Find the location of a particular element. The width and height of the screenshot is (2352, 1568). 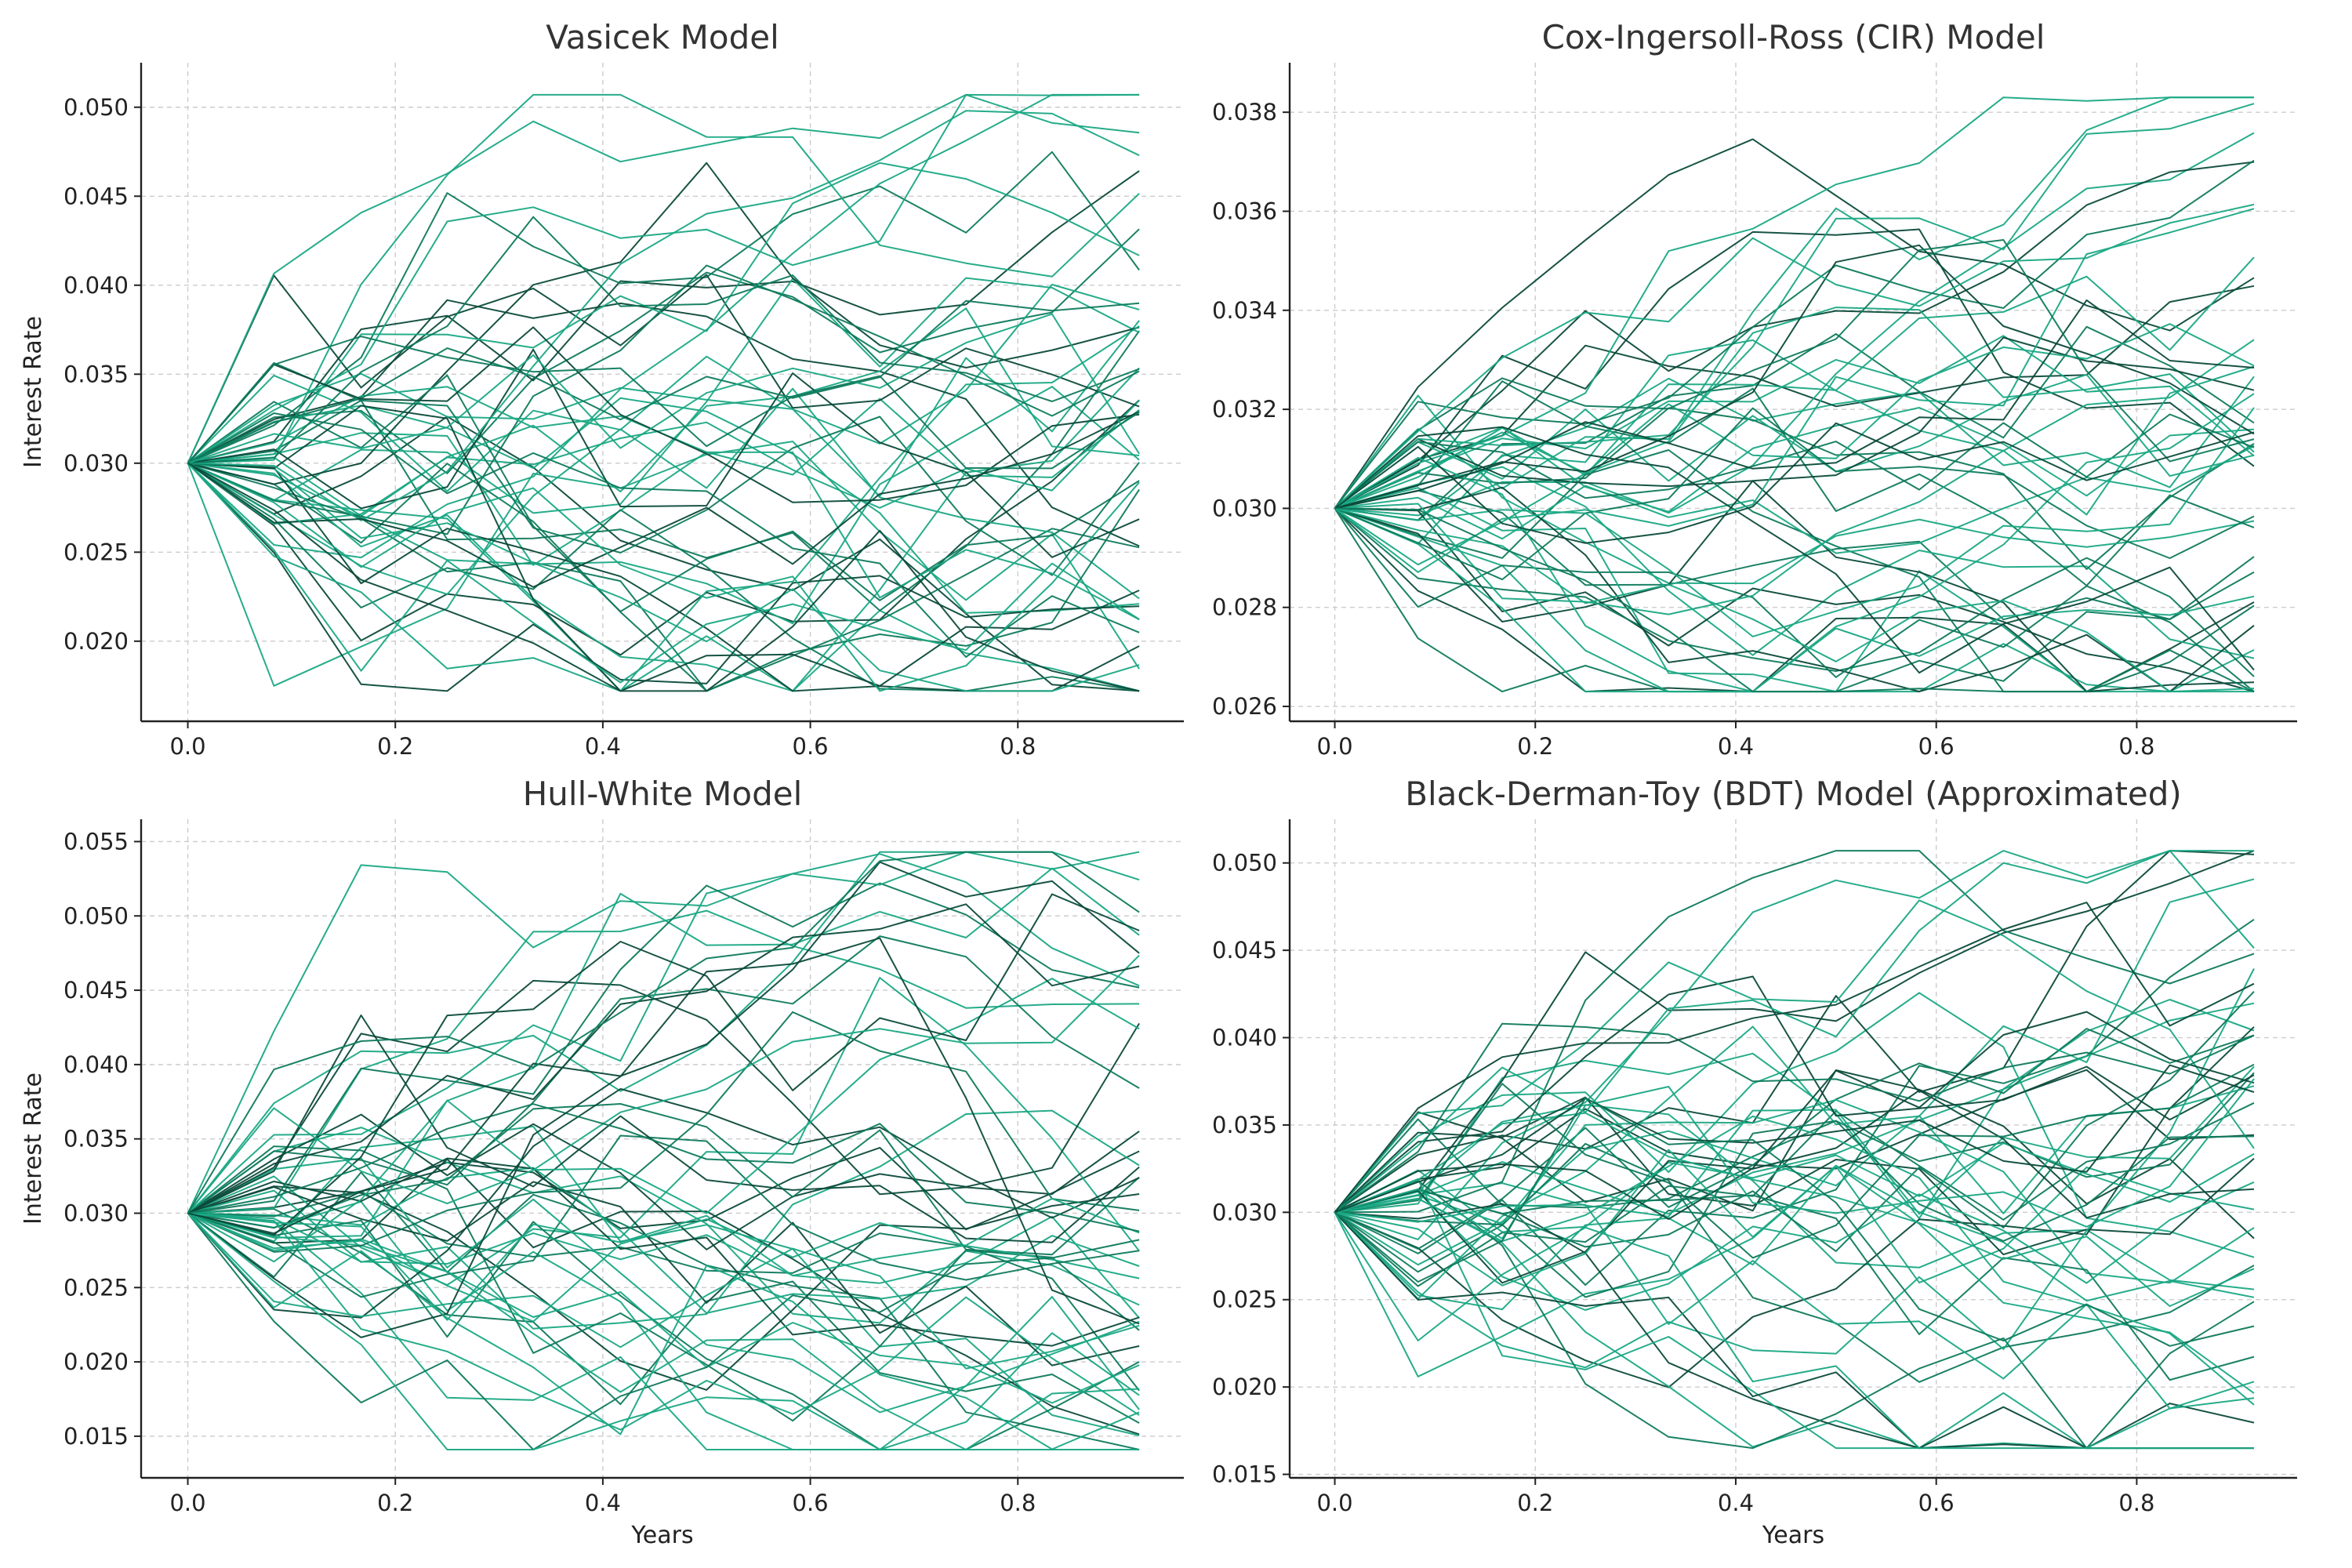

chart-title: Cox-Ingersoll-Ross (CIR) Model is located at coordinates (1793, 37).